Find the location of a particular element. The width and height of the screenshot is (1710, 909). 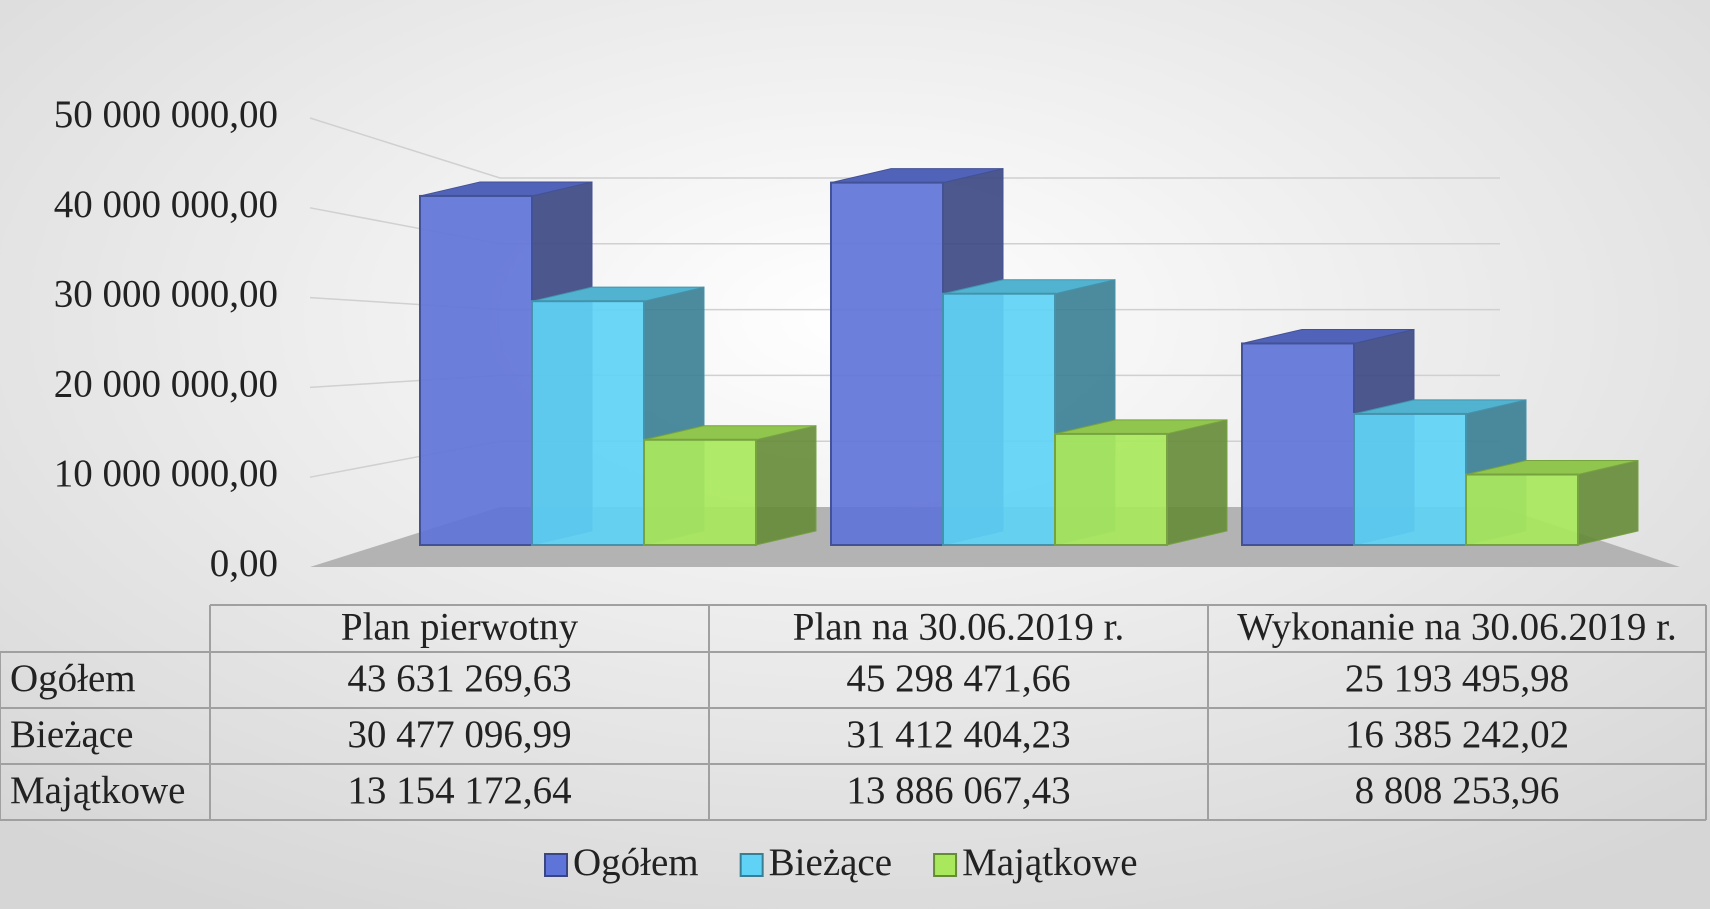

table-header: Plan pierwotny is located at coordinates (460, 626).